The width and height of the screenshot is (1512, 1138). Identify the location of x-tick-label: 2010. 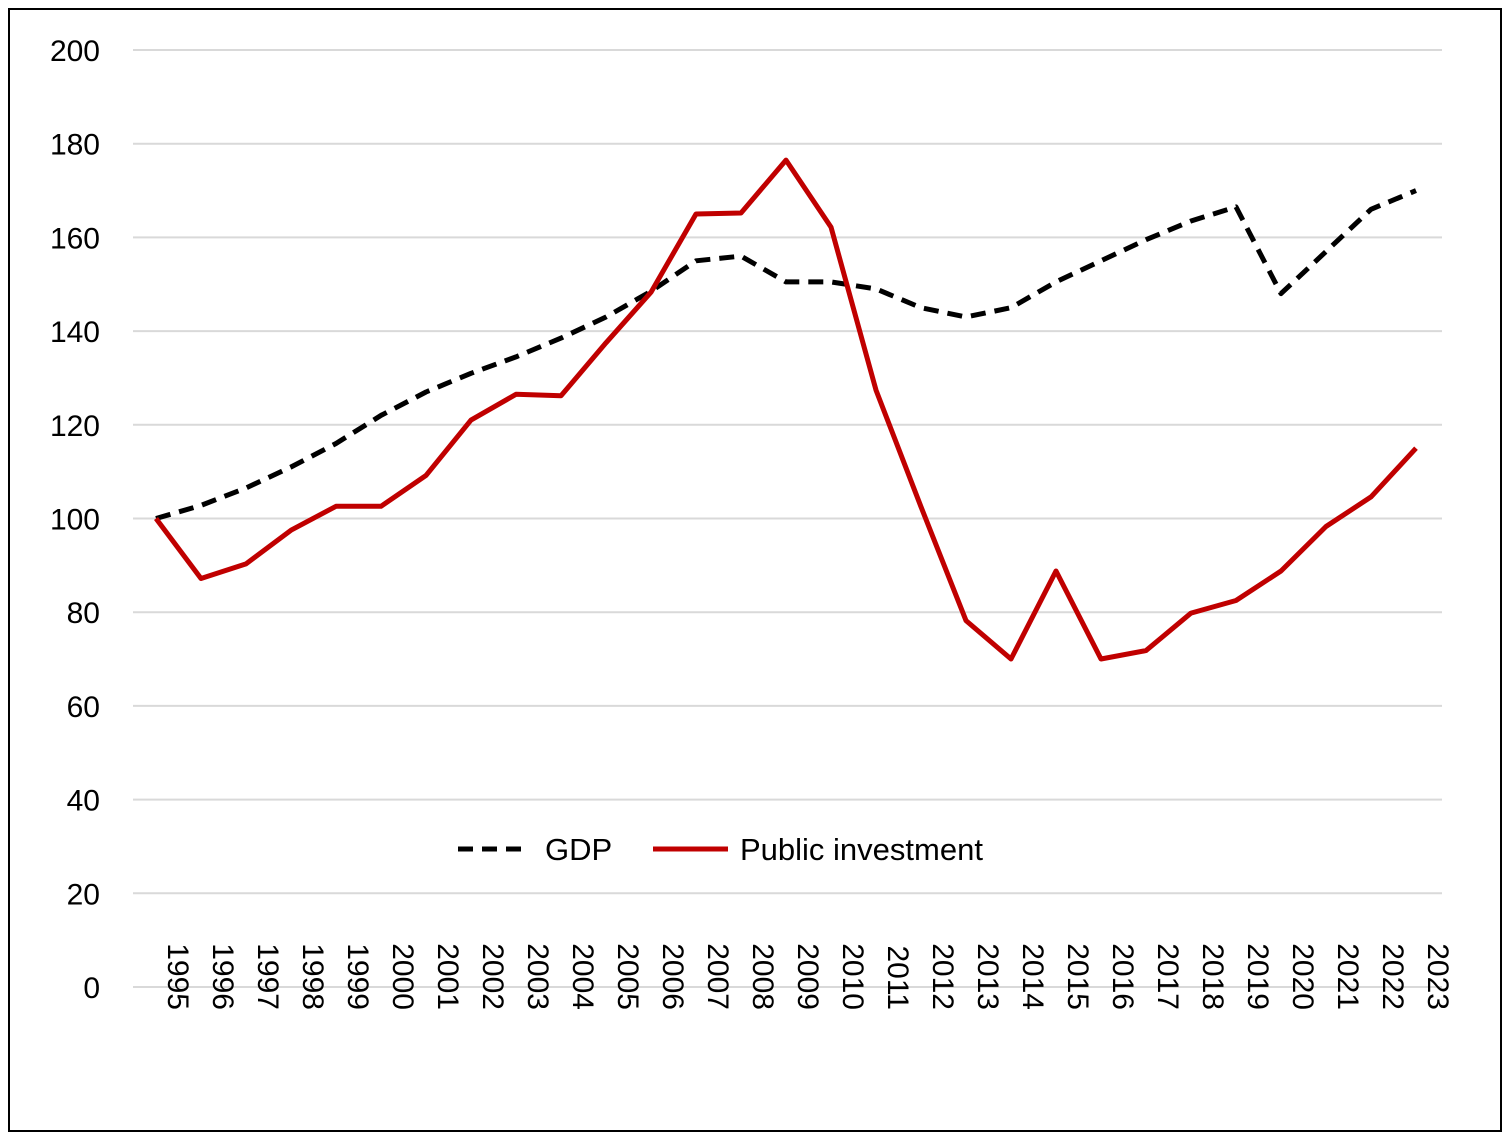
(852, 976).